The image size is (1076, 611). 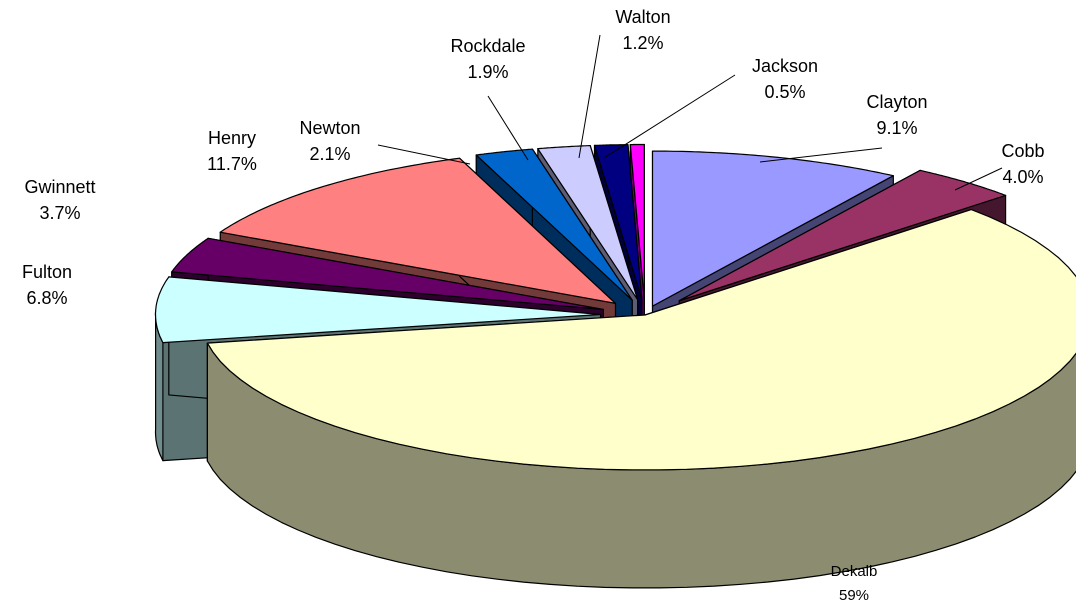 What do you see at coordinates (418, 230) in the screenshot?
I see `slice-henry` at bounding box center [418, 230].